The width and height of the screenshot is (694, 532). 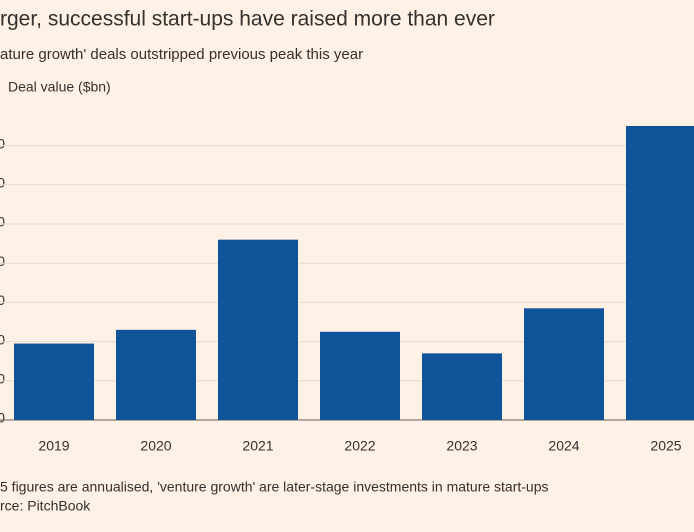 I want to click on y-tick-label: 40, so click(x=2, y=339).